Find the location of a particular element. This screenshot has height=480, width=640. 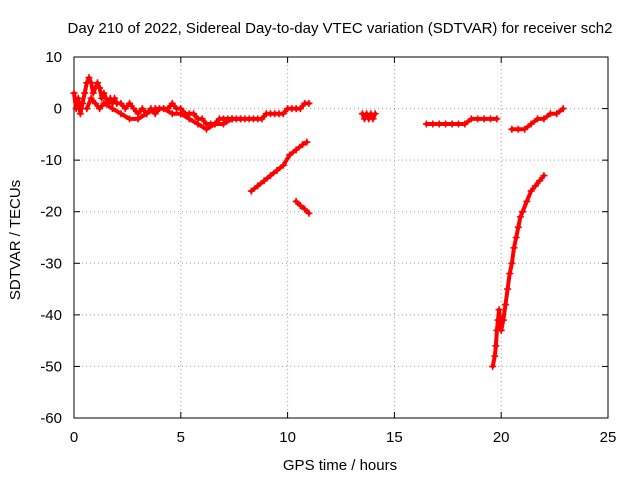

y-tick-label: 10 is located at coordinates (53, 57).